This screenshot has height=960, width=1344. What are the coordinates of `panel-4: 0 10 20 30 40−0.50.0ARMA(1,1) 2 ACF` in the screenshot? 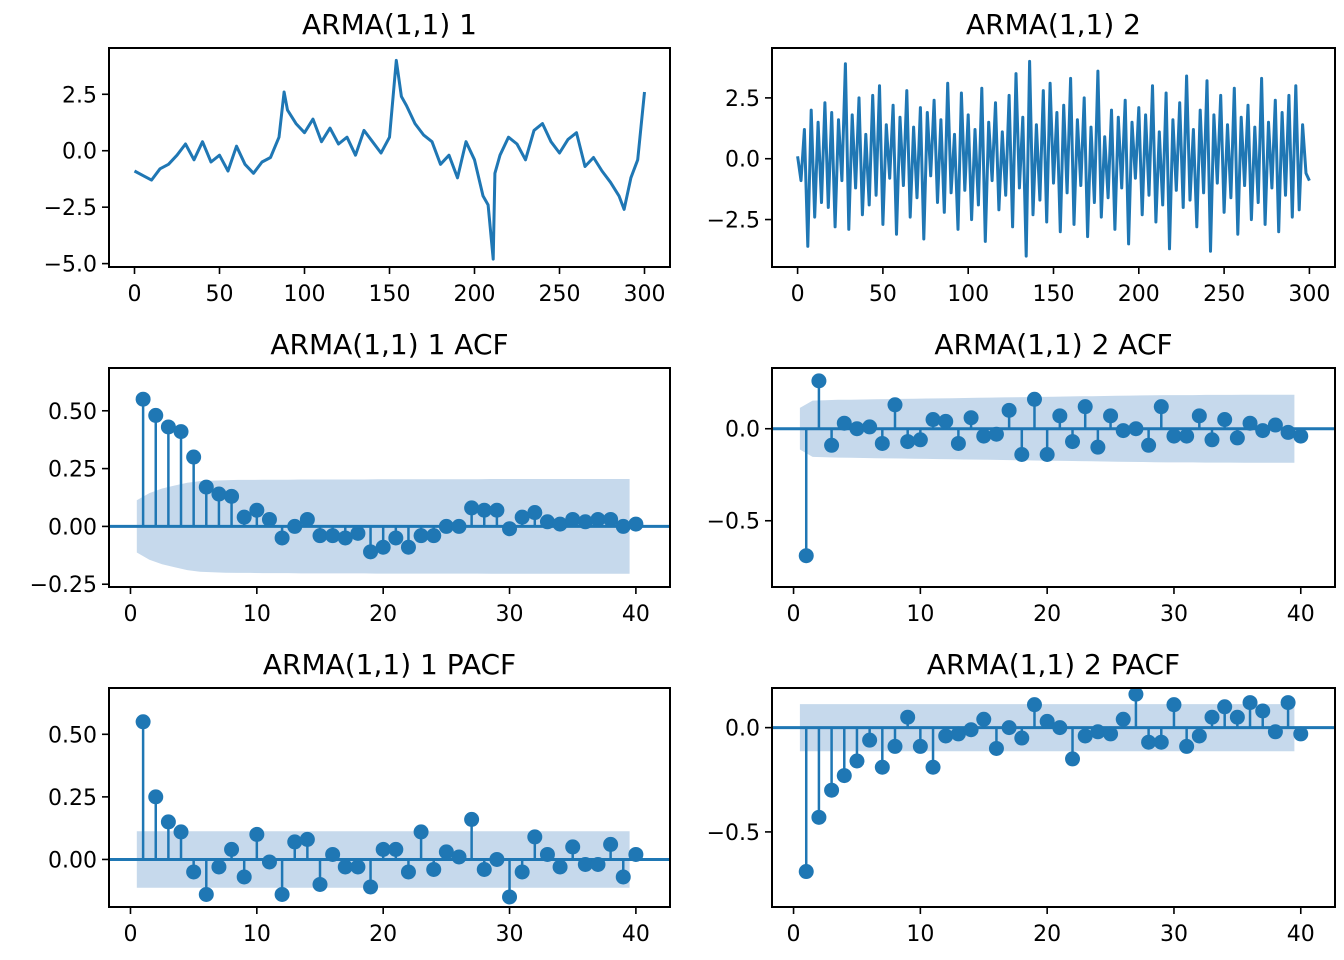 It's located at (1021, 477).